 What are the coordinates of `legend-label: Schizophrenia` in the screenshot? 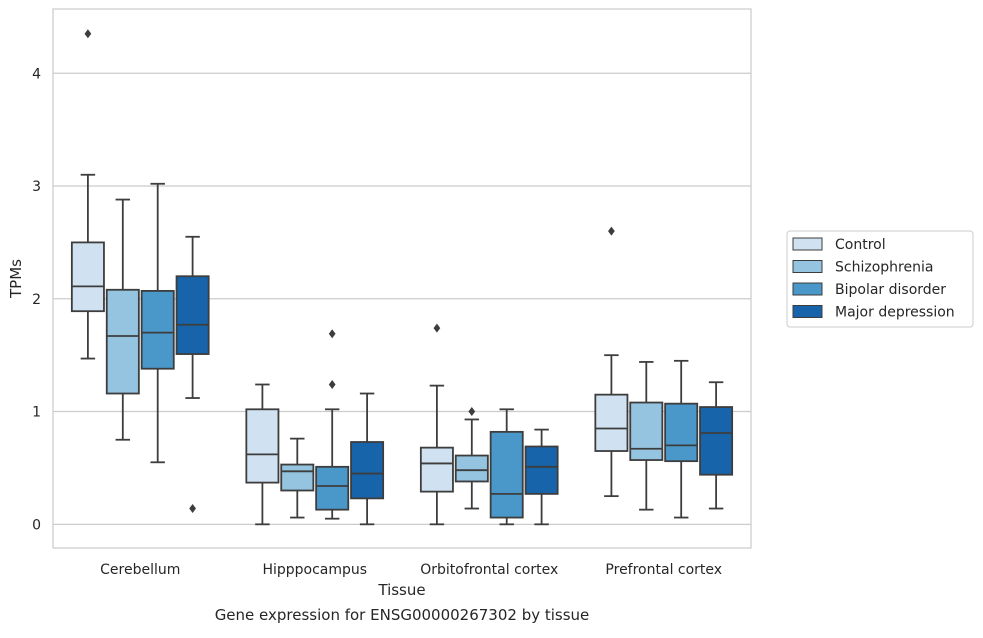 It's located at (884, 268).